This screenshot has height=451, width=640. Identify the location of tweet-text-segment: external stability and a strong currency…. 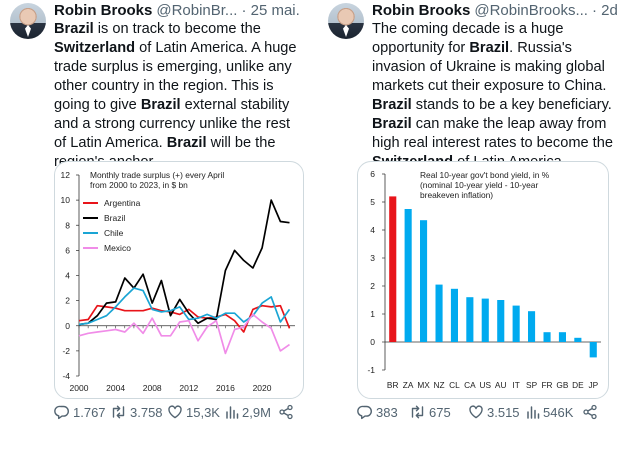
(172, 124).